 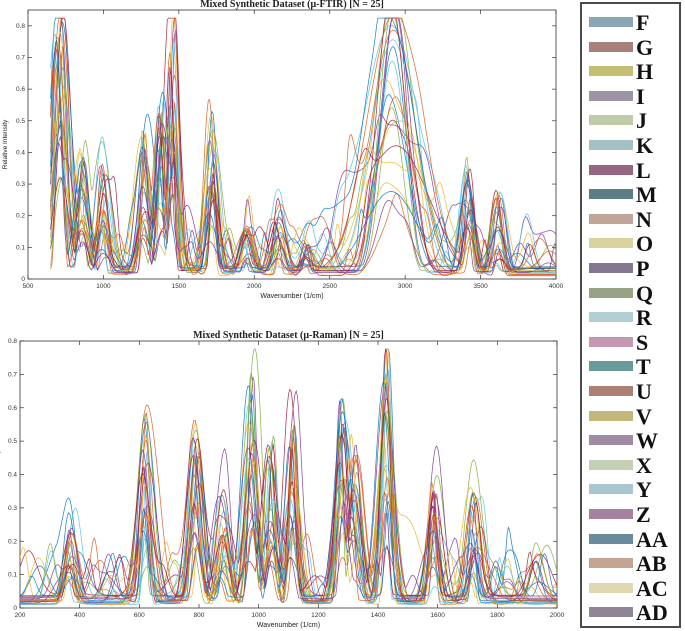 What do you see at coordinates (651, 564) in the screenshot?
I see `legend-label: AB` at bounding box center [651, 564].